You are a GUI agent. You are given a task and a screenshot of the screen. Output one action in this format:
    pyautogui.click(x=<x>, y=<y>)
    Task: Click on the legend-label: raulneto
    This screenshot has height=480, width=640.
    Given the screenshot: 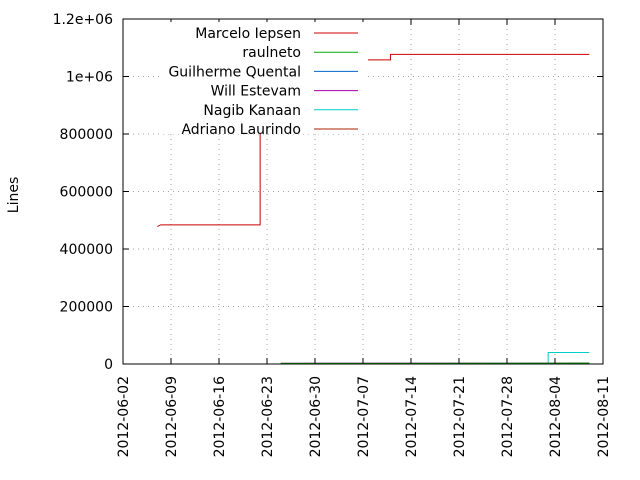 What is the action you would take?
    pyautogui.click(x=271, y=53)
    